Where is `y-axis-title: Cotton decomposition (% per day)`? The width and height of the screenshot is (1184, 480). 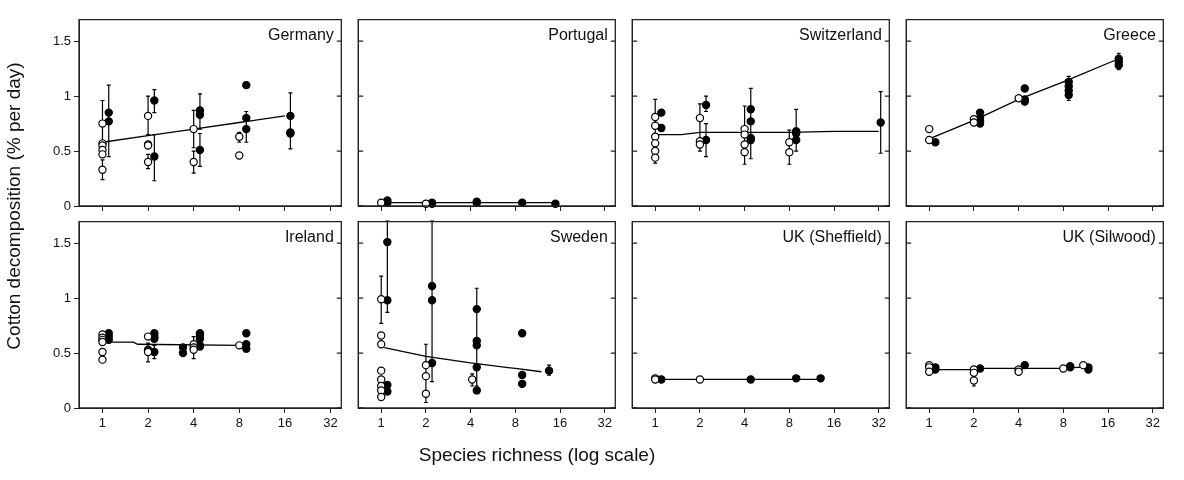 y-axis-title: Cotton decomposition (% per day) is located at coordinates (14, 206).